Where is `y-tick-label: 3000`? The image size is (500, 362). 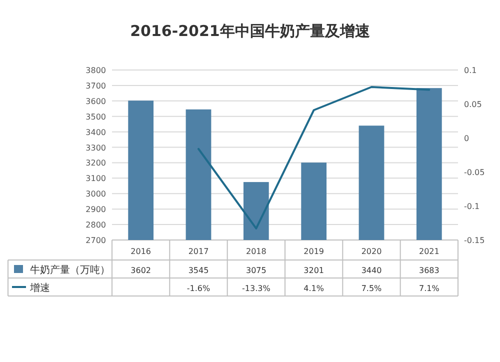 y-tick-label: 3000 is located at coordinates (96, 194).